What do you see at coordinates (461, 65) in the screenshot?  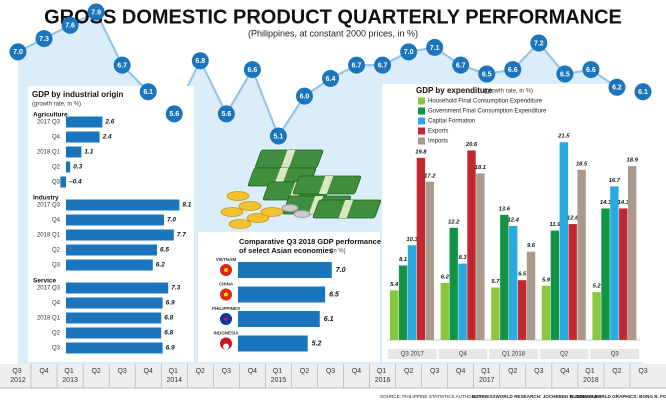 I see `data-label: 6.7` at bounding box center [461, 65].